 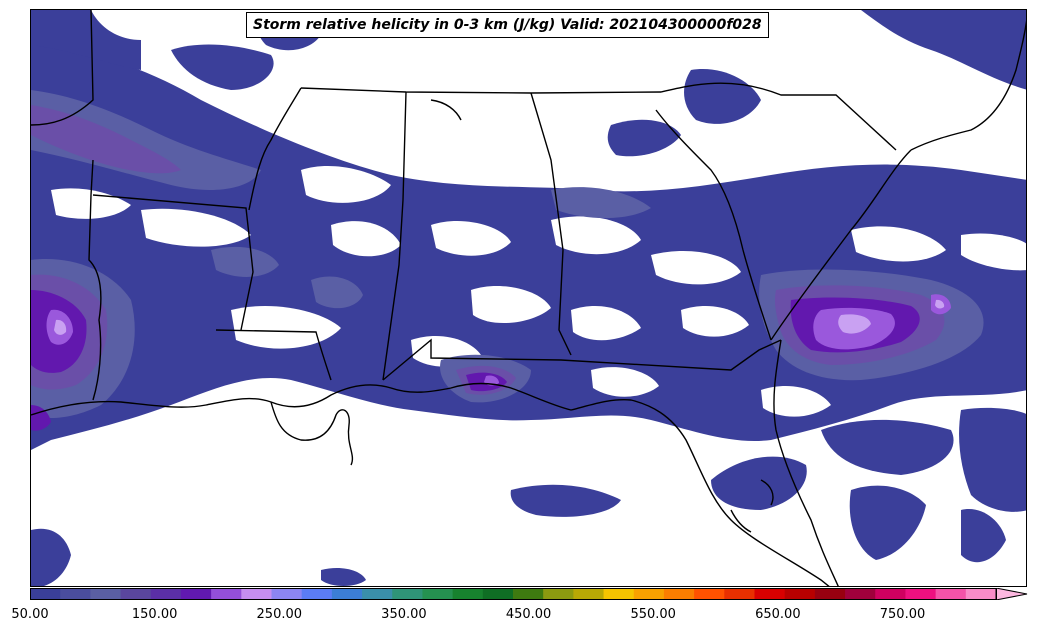 What do you see at coordinates (778, 614) in the screenshot?
I see `colorbar-tick-label: 650.00` at bounding box center [778, 614].